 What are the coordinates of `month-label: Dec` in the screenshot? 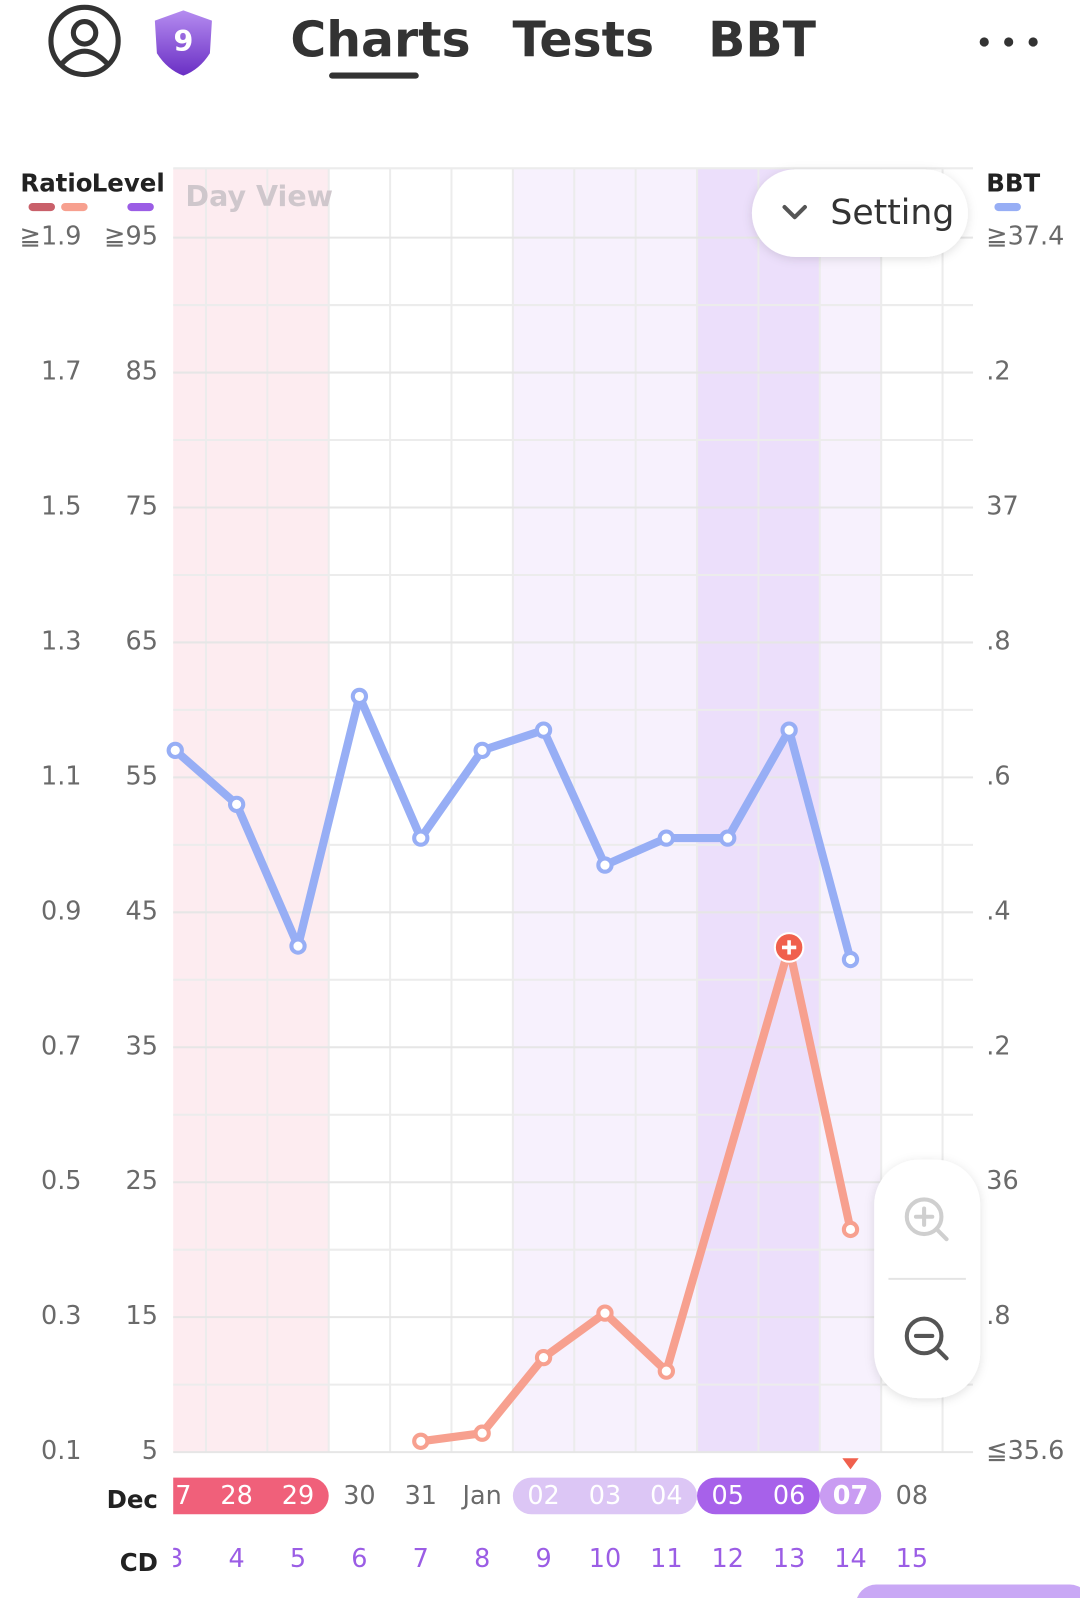 It's located at (132, 1499).